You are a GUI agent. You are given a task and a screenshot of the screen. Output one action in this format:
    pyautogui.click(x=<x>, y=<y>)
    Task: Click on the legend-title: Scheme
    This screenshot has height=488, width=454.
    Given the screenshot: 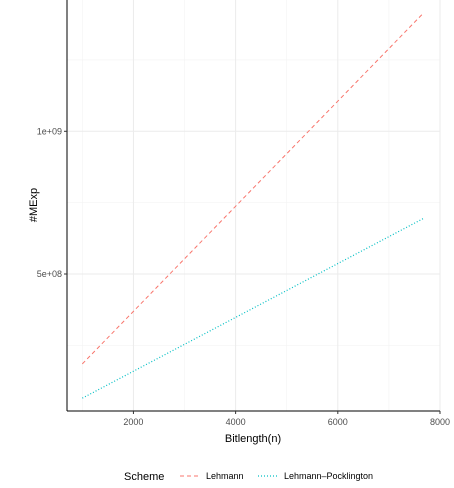 What is the action you would take?
    pyautogui.click(x=144, y=477)
    